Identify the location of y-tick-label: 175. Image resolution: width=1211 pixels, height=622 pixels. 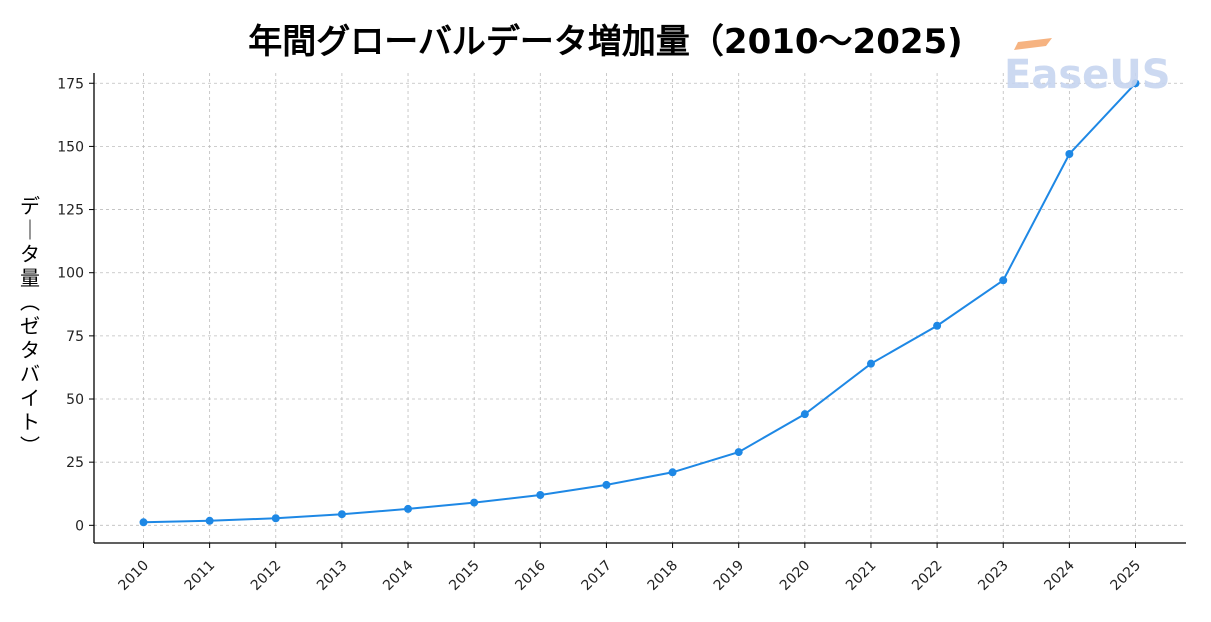
(70, 84).